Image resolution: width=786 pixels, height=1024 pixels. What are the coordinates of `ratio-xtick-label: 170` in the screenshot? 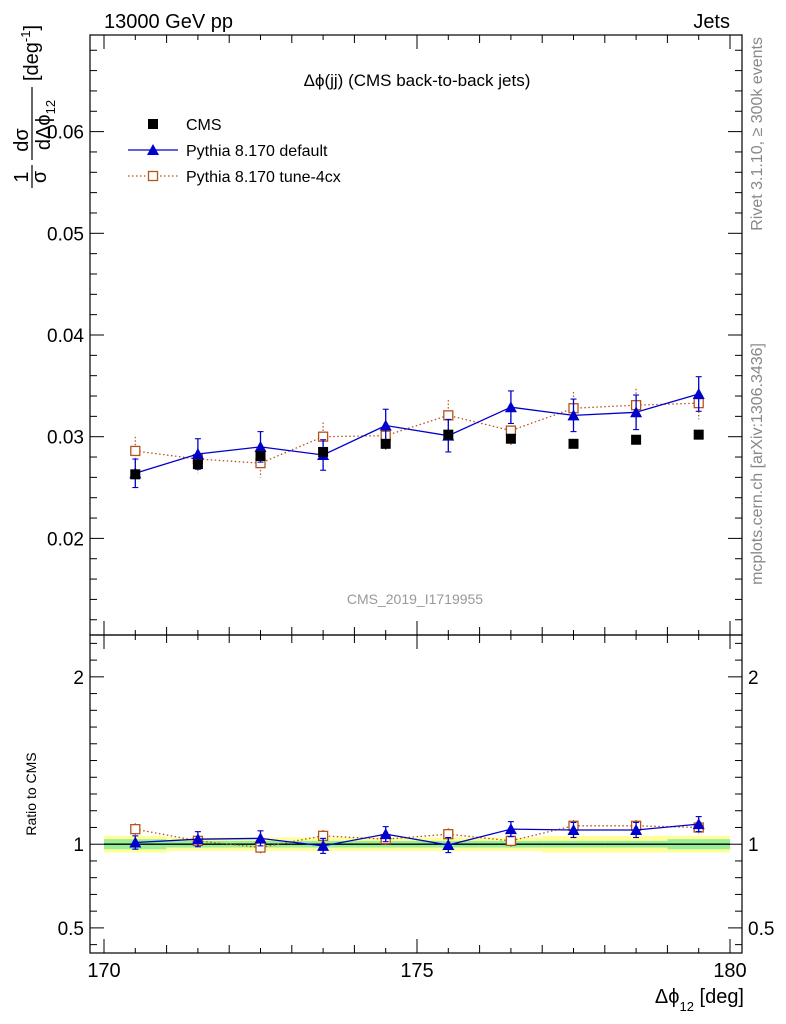 It's located at (103, 971).